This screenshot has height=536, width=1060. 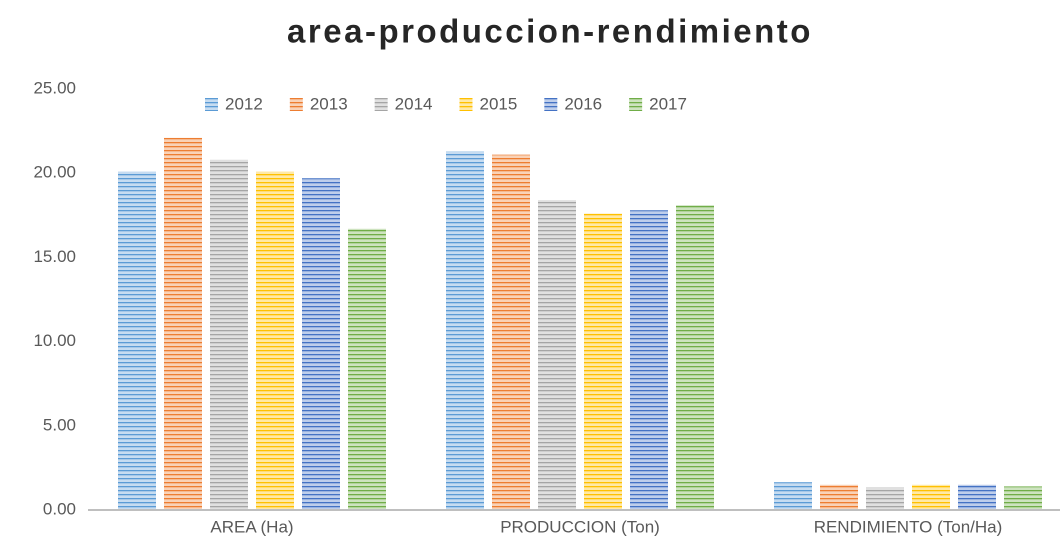 What do you see at coordinates (54, 340) in the screenshot?
I see `y-tick-label: 10.00` at bounding box center [54, 340].